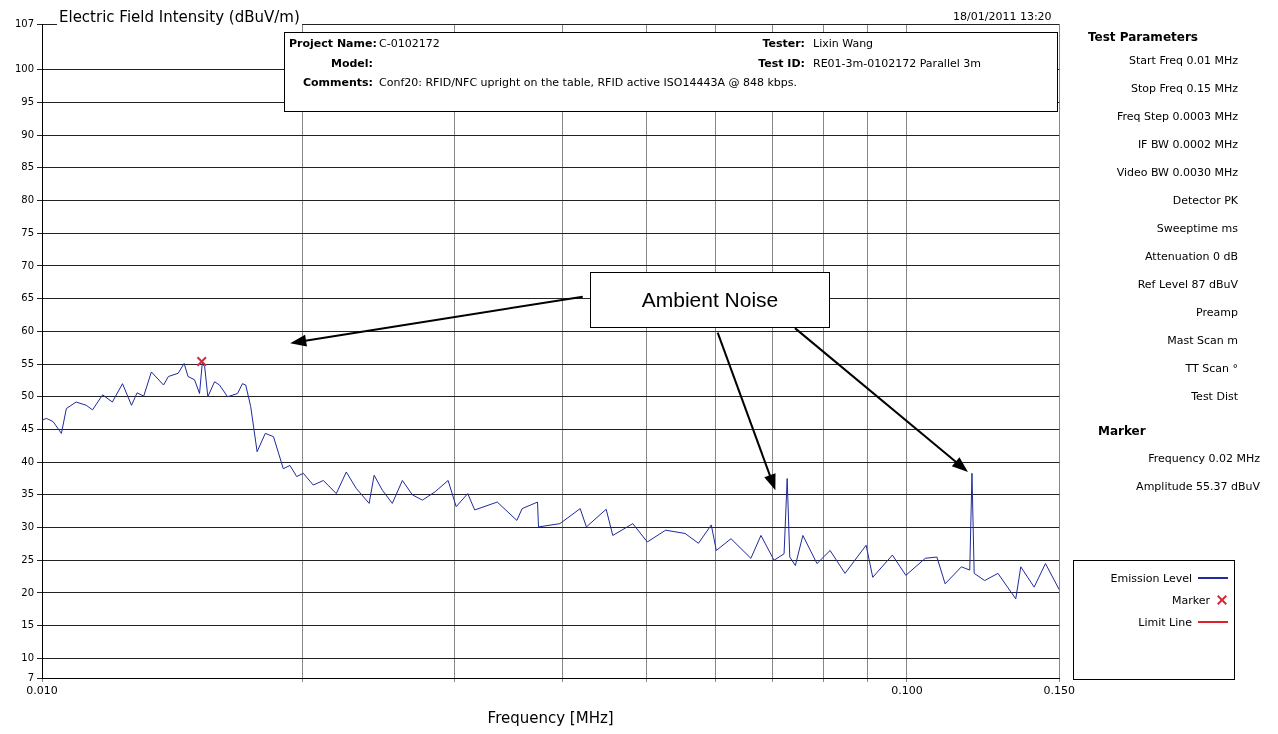 This screenshot has width=1278, height=734. Describe the element at coordinates (1204, 459) in the screenshot. I see `text: Frequency 0.02 MHz` at that location.